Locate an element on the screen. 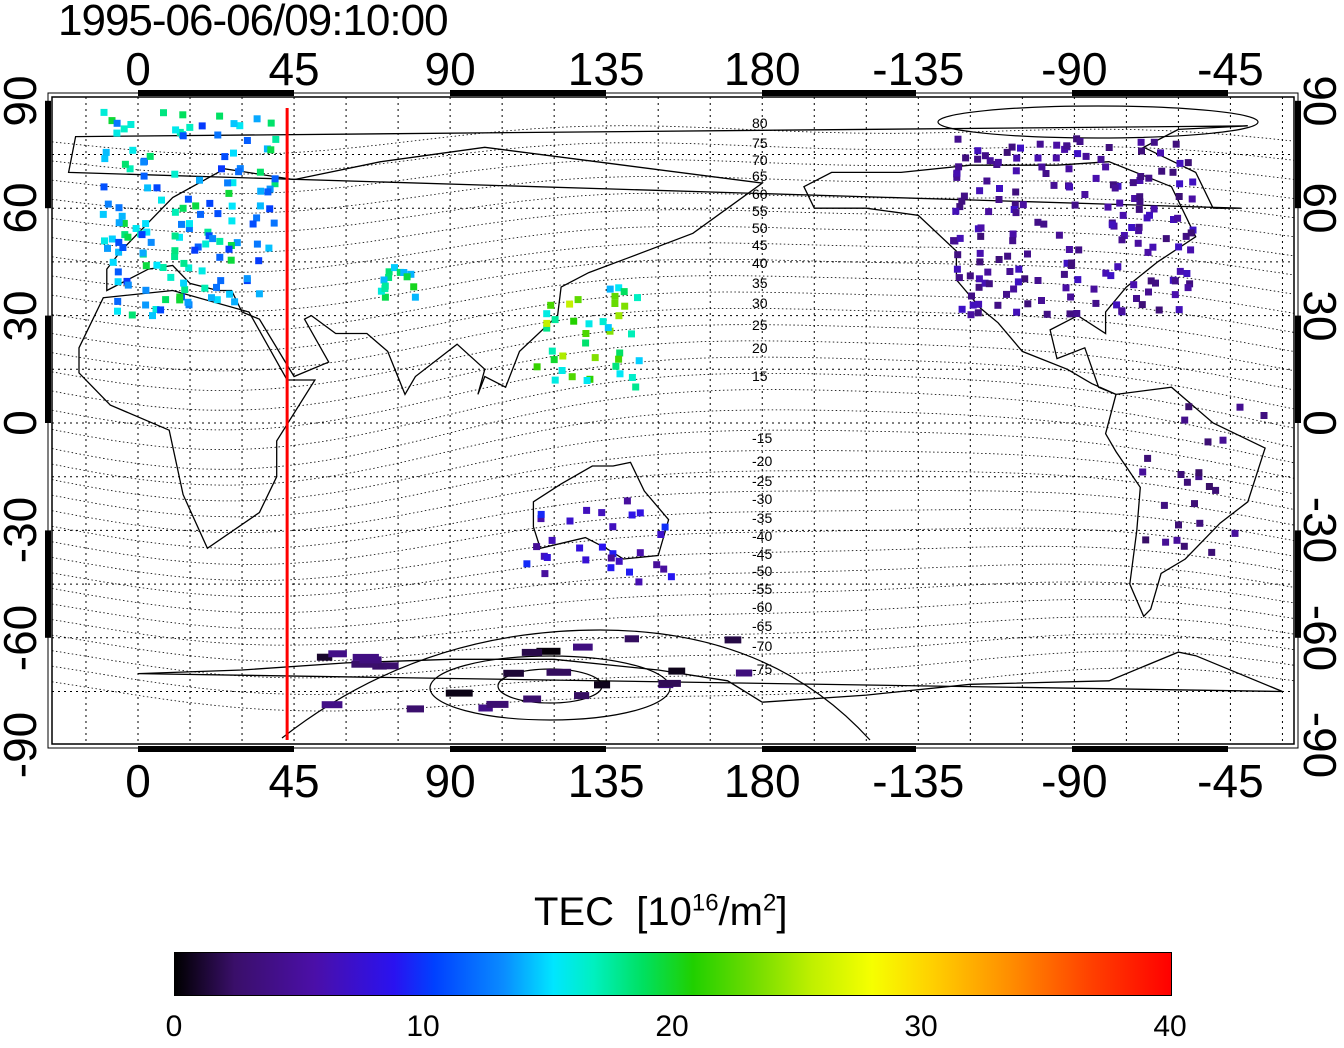 The width and height of the screenshot is (1344, 1048). contour-label: 45 is located at coordinates (760, 245).